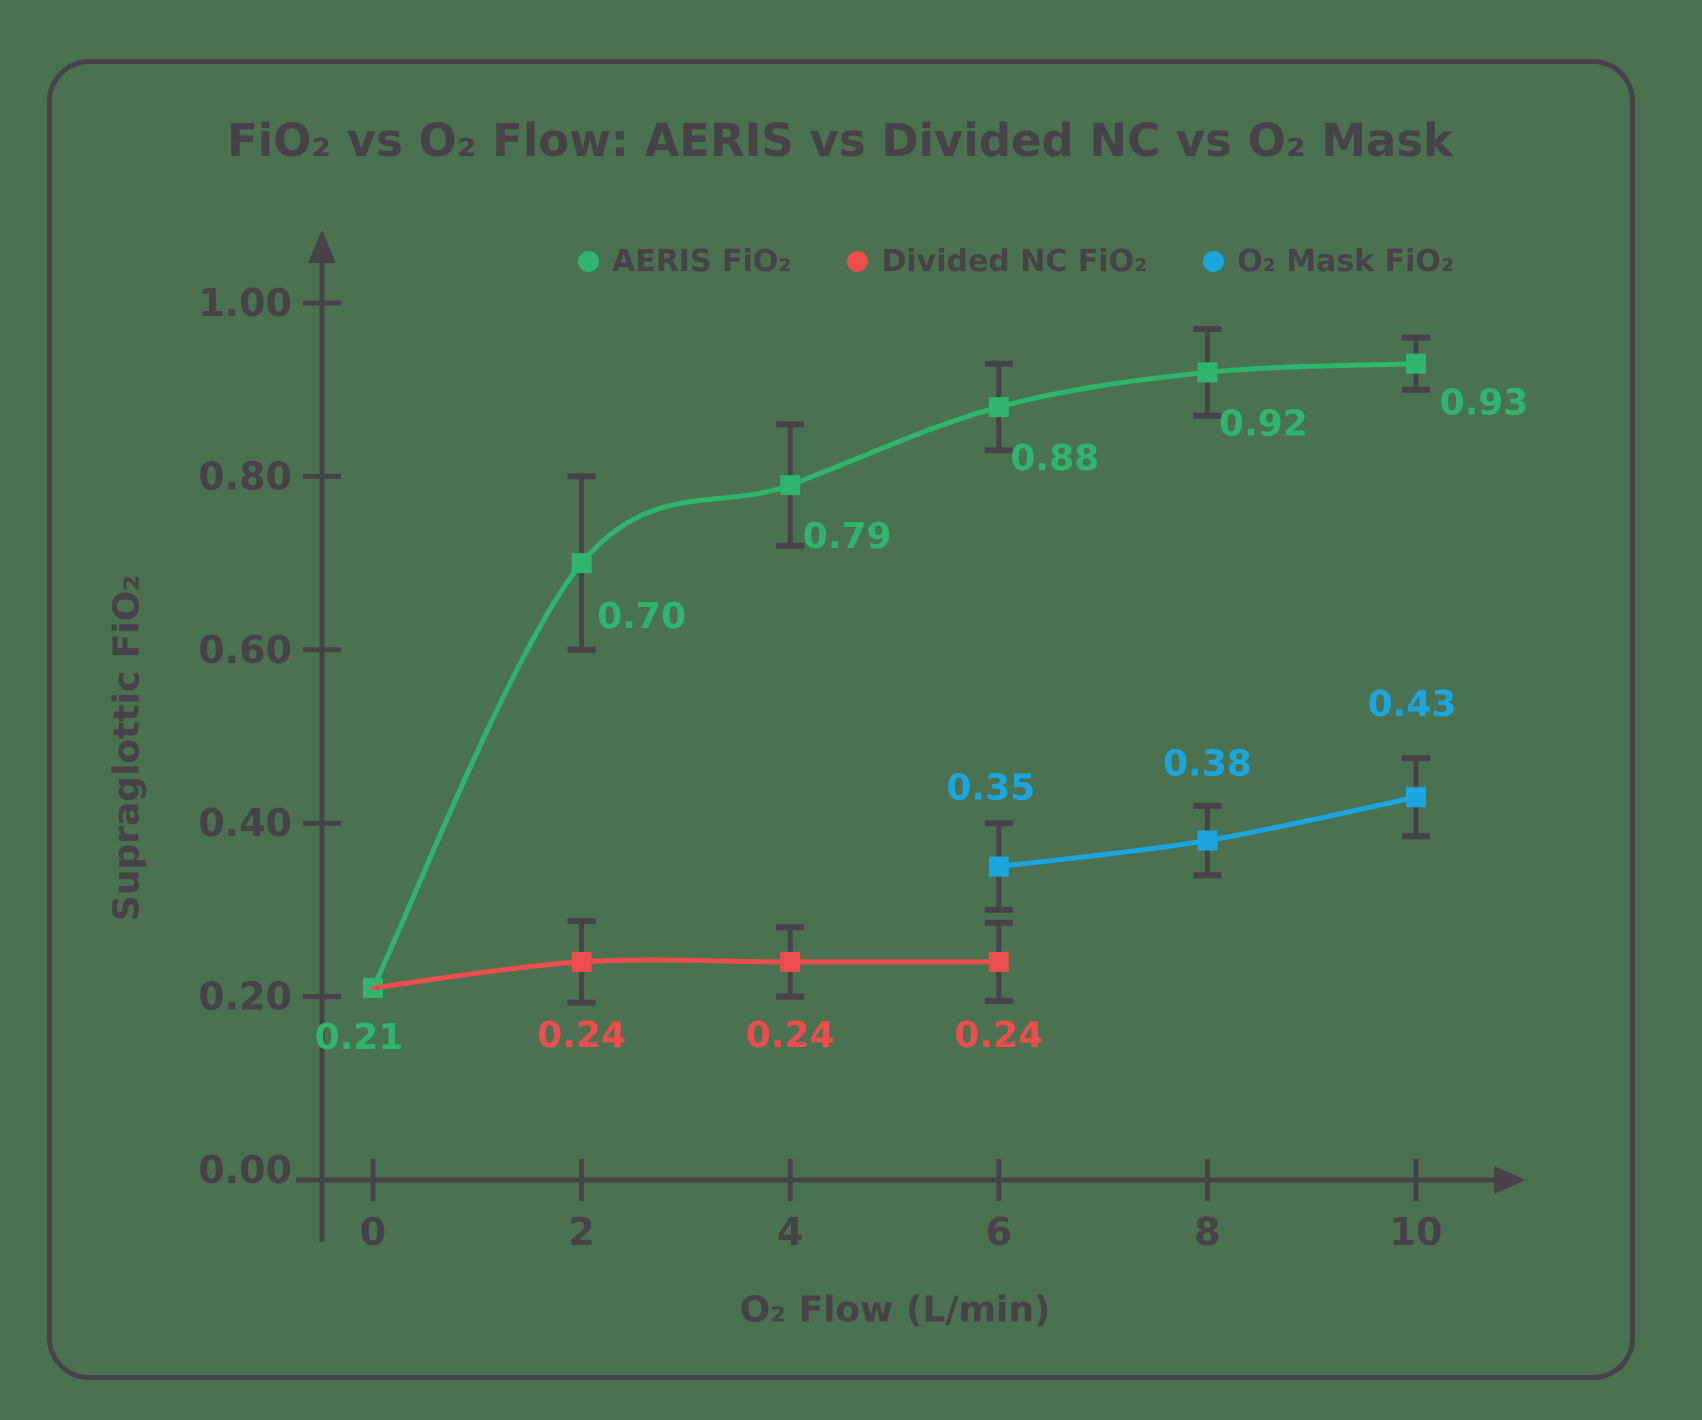  I want to click on data-point-label: 0.35, so click(990, 788).